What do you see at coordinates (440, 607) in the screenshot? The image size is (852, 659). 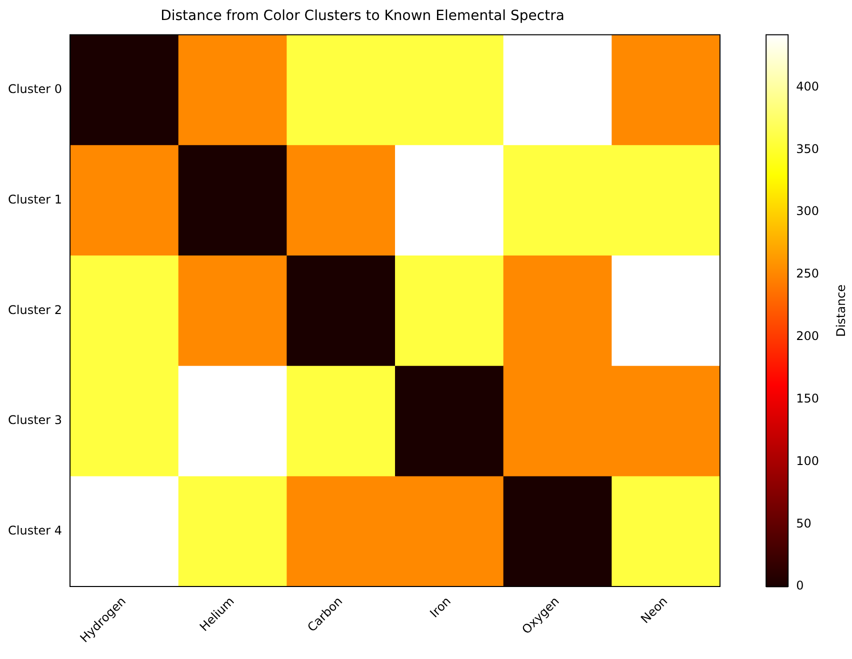 I see `x-tick-label: Iron` at bounding box center [440, 607].